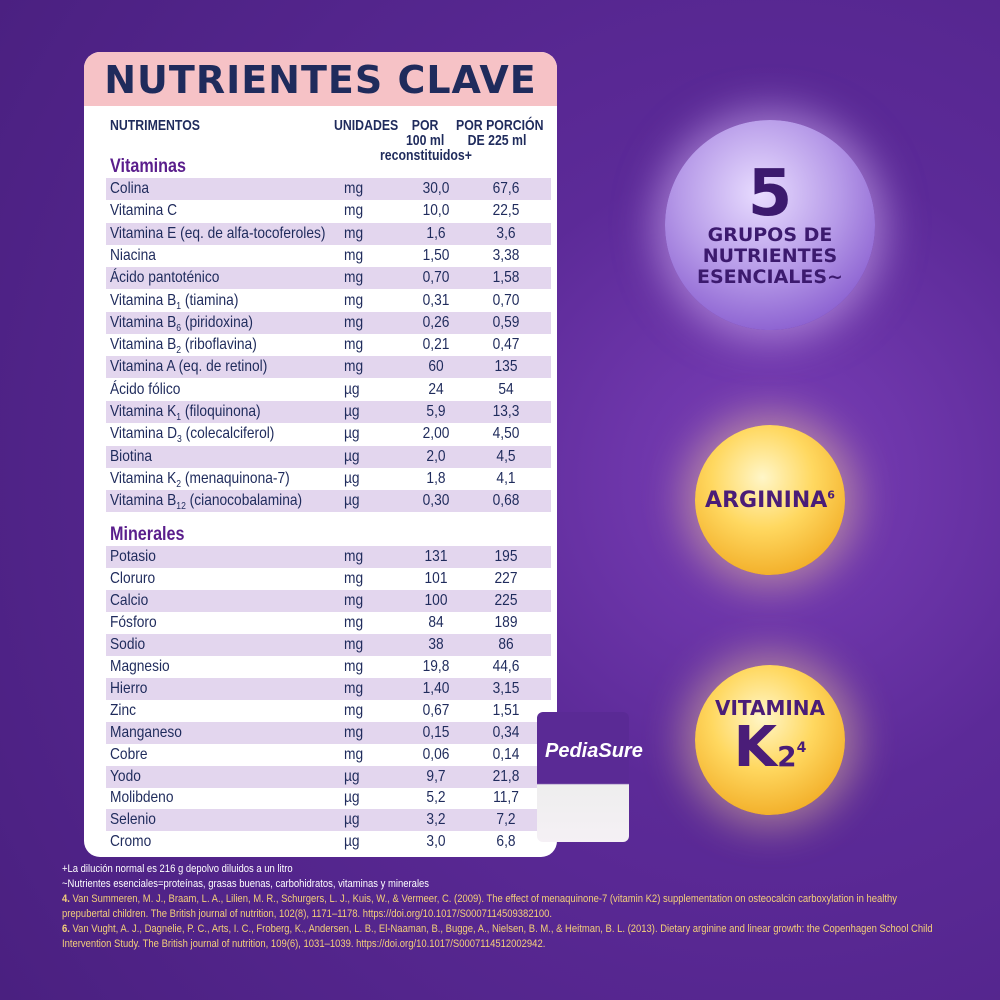  I want to click on value-per-portion: 21,8, so click(506, 776).